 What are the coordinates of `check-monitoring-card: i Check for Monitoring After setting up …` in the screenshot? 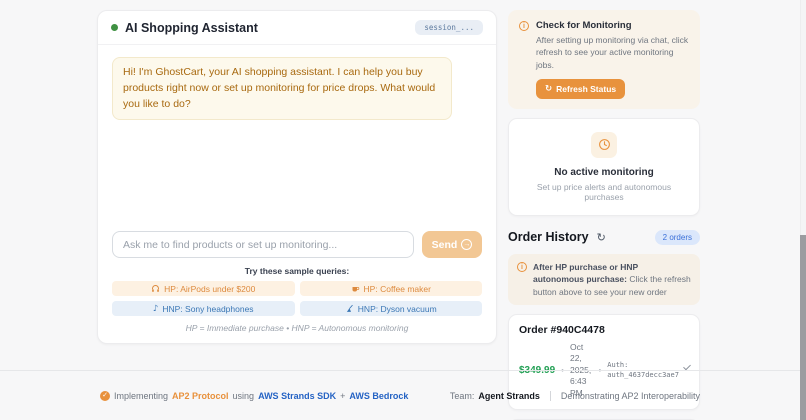 It's located at (604, 59).